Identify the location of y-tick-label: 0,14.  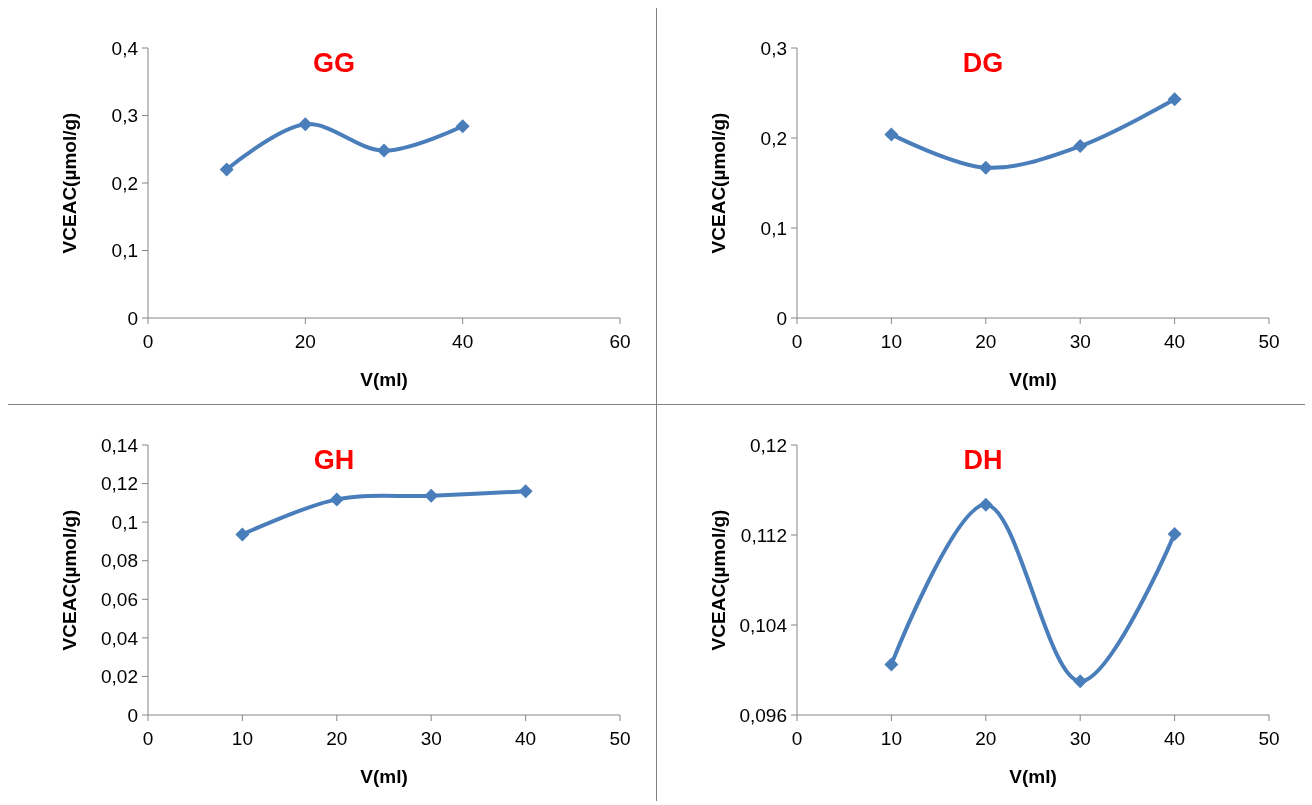
(120, 445).